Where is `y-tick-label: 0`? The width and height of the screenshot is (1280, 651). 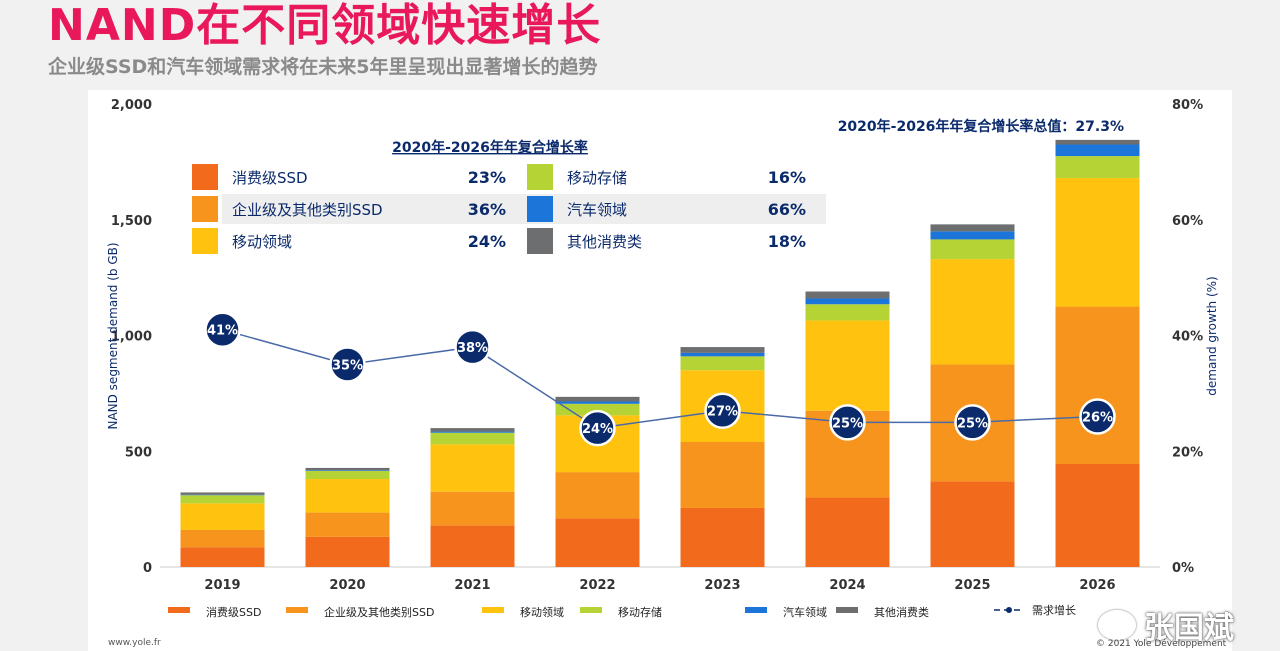
y-tick-label: 0 is located at coordinates (147, 568).